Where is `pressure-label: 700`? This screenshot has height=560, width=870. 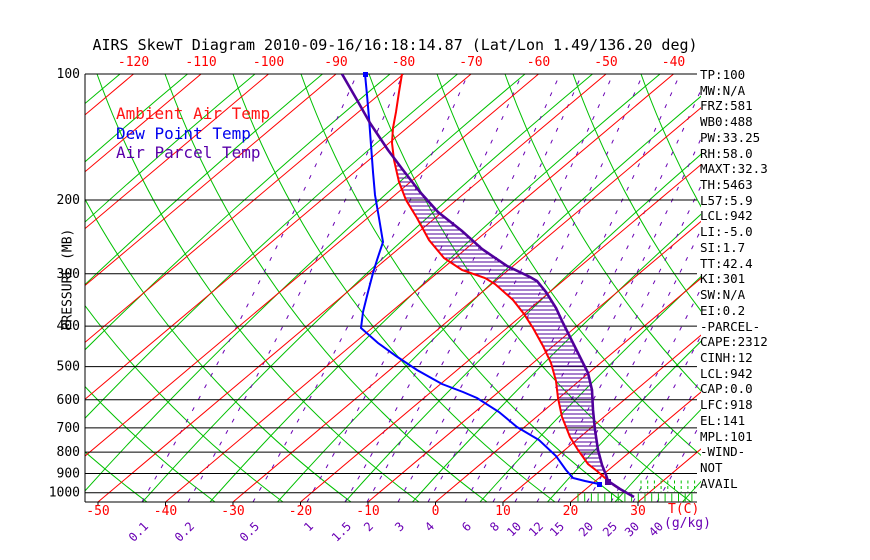
pressure-label: 700 is located at coordinates (68, 428).